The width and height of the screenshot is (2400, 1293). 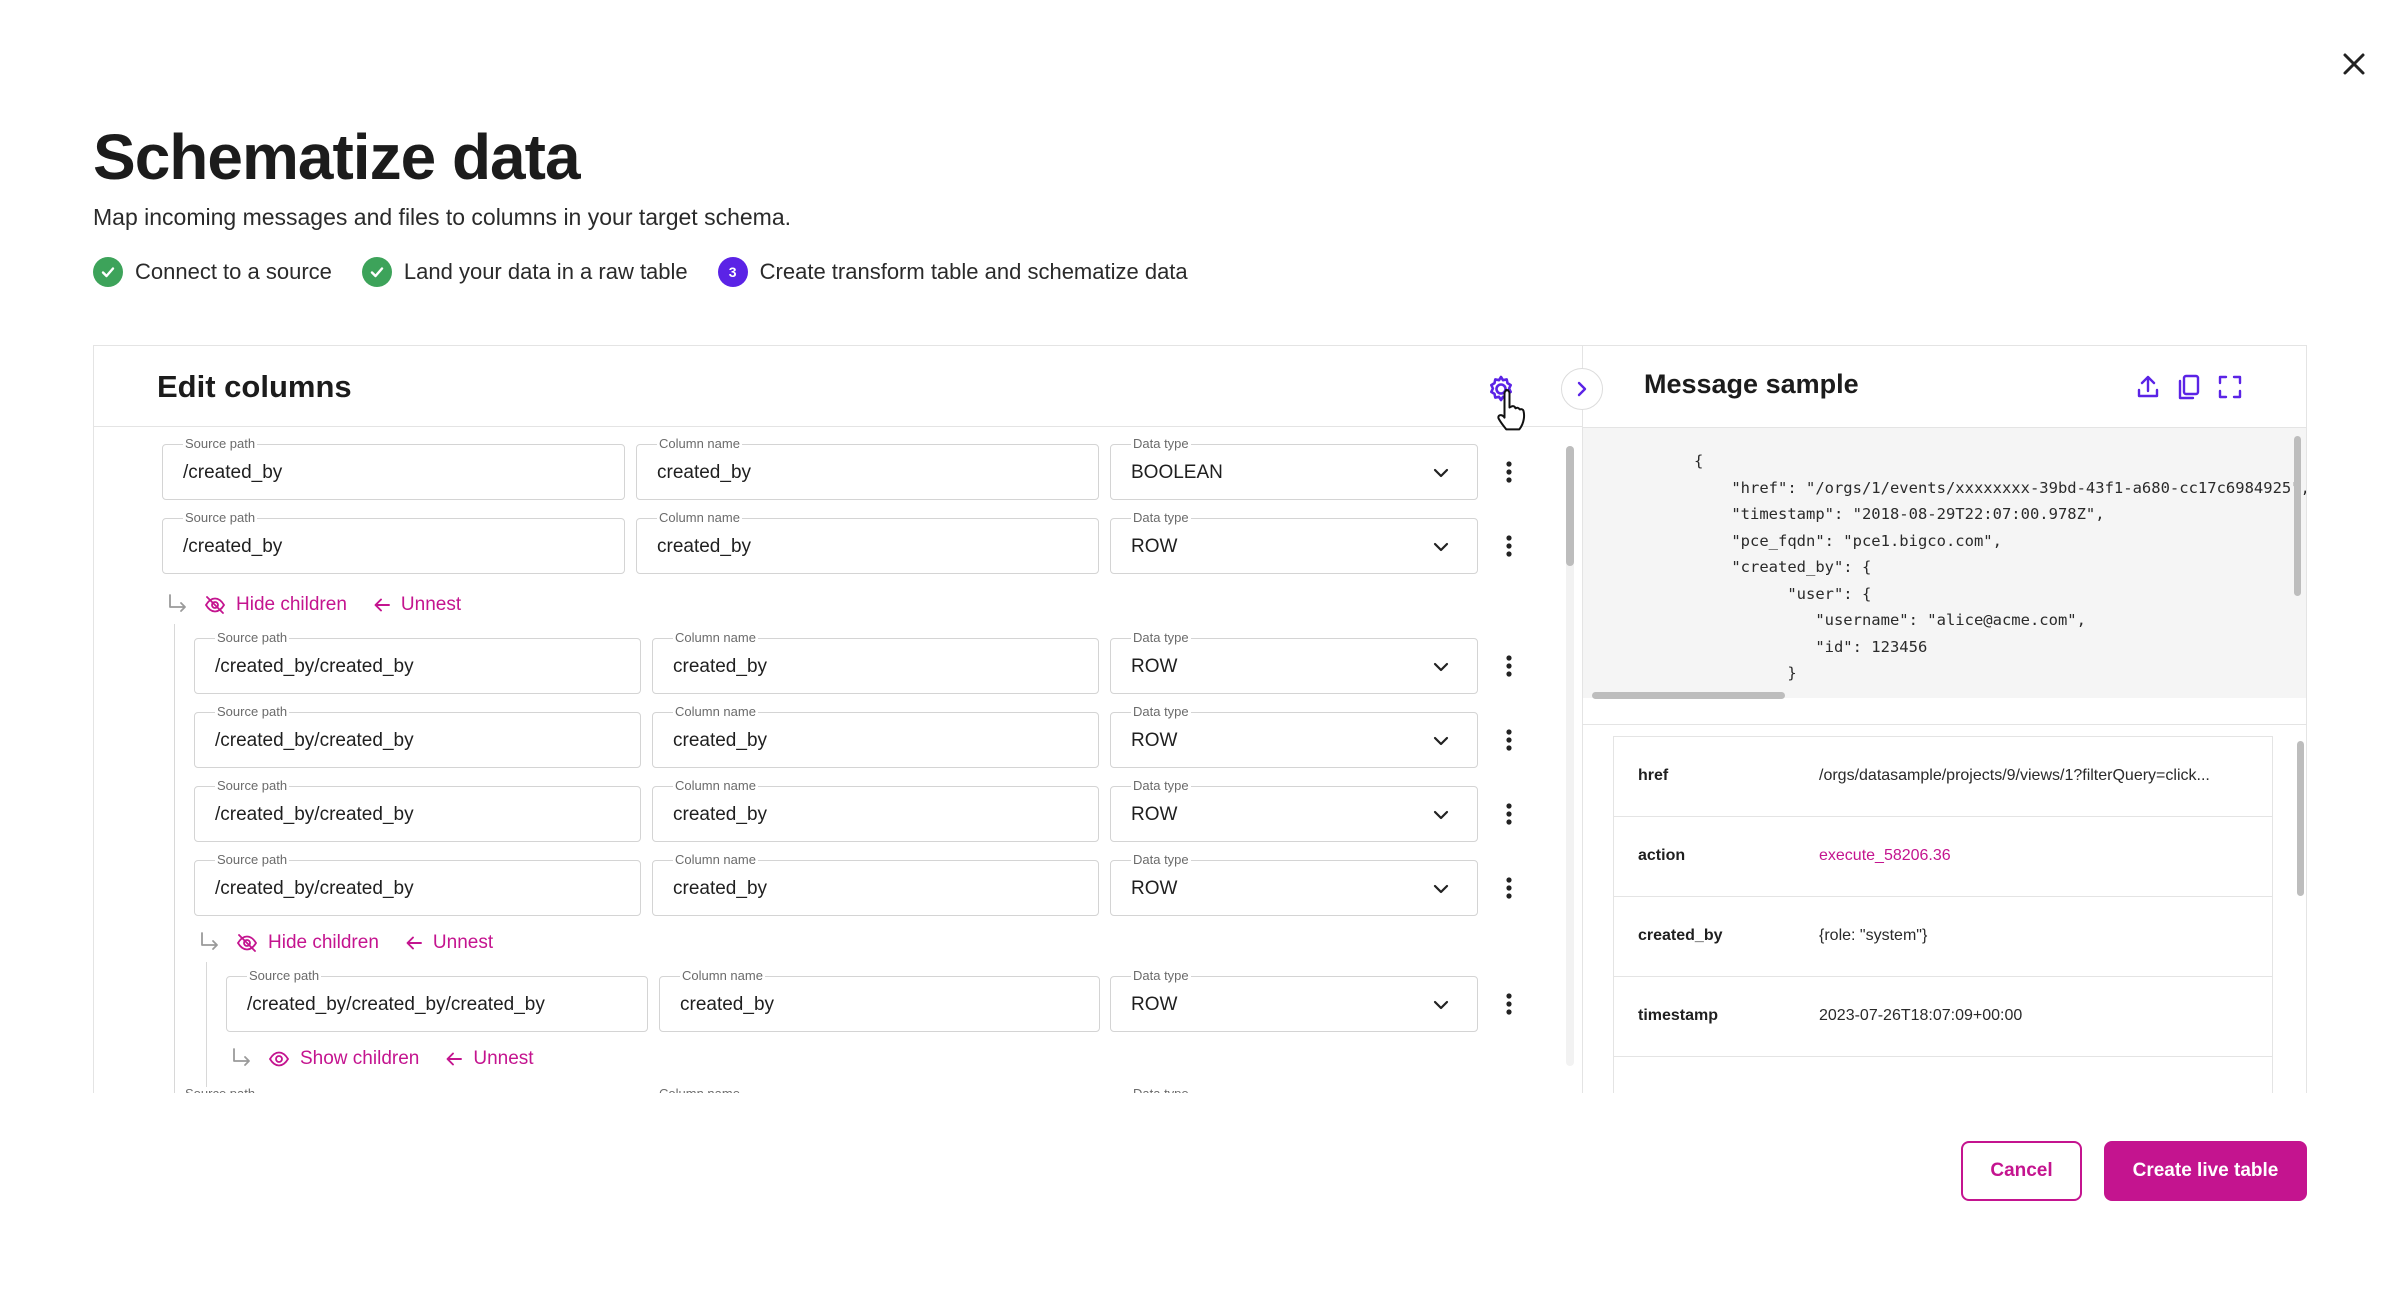 I want to click on step-label: Connect to a source, so click(x=233, y=271).